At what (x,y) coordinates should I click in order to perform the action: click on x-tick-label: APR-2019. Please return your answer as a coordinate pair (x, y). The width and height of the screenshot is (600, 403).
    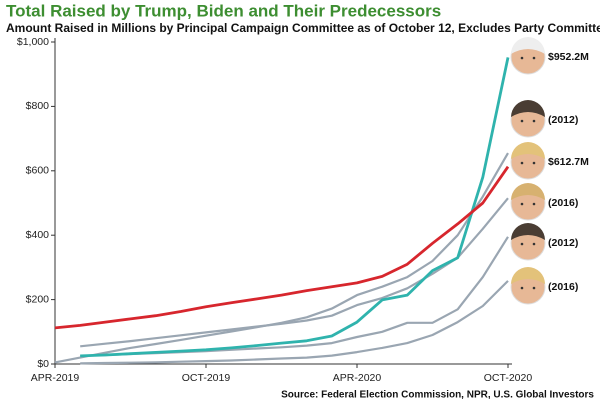
    Looking at the image, I should click on (55, 378).